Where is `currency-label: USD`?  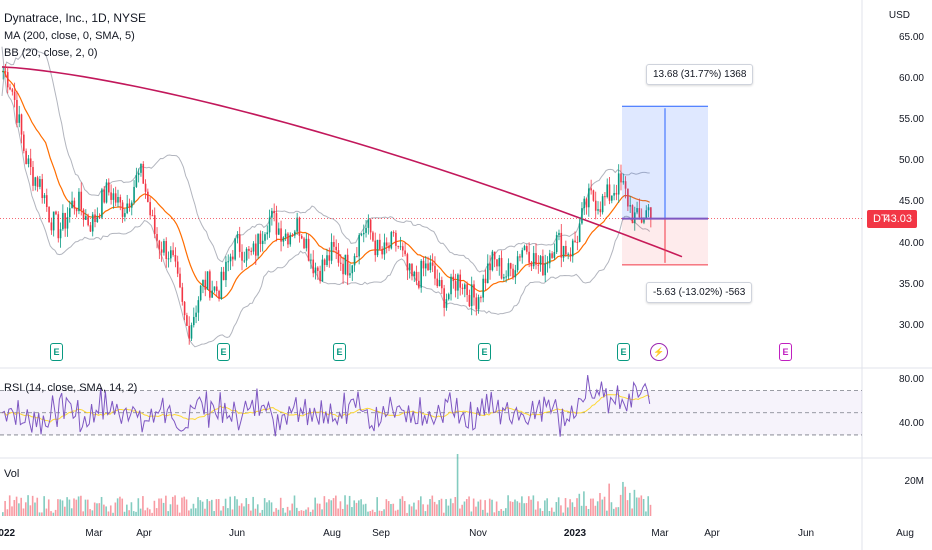
currency-label: USD is located at coordinates (899, 15).